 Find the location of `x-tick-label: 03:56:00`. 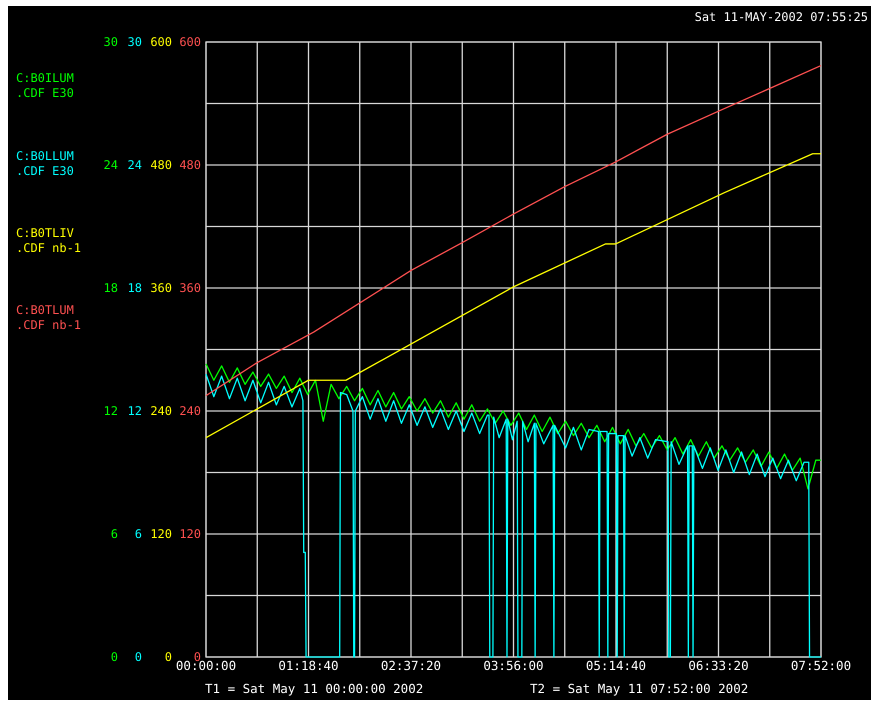

x-tick-label: 03:56:00 is located at coordinates (513, 665).